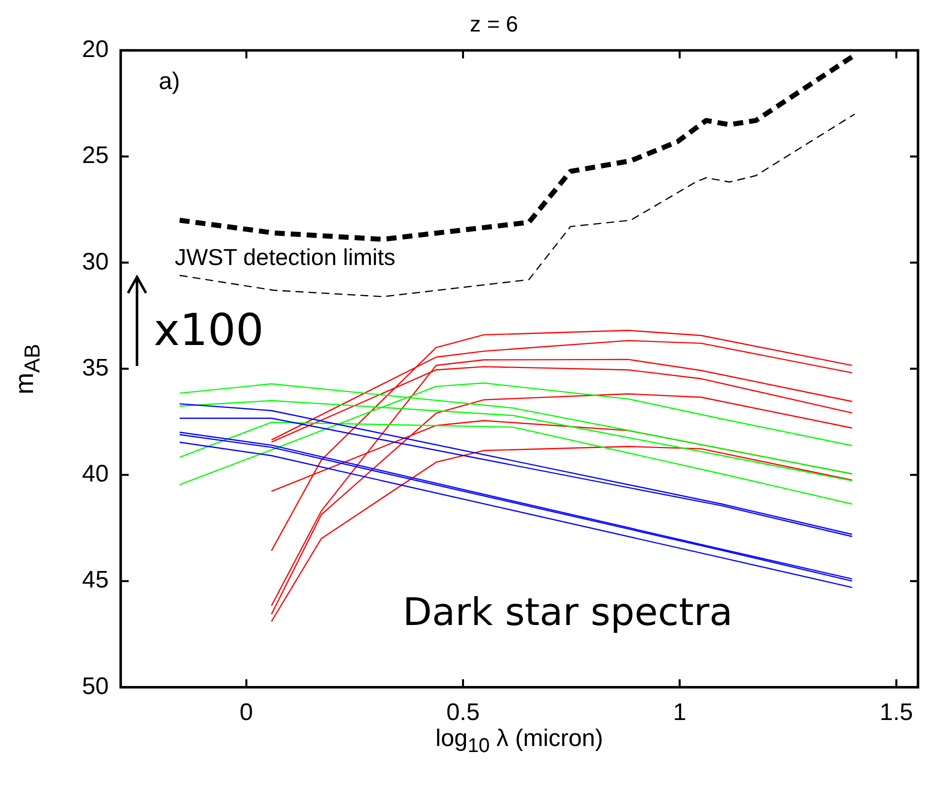 This screenshot has width=936, height=785. I want to click on x-tick-label: 0.5, so click(463, 712).